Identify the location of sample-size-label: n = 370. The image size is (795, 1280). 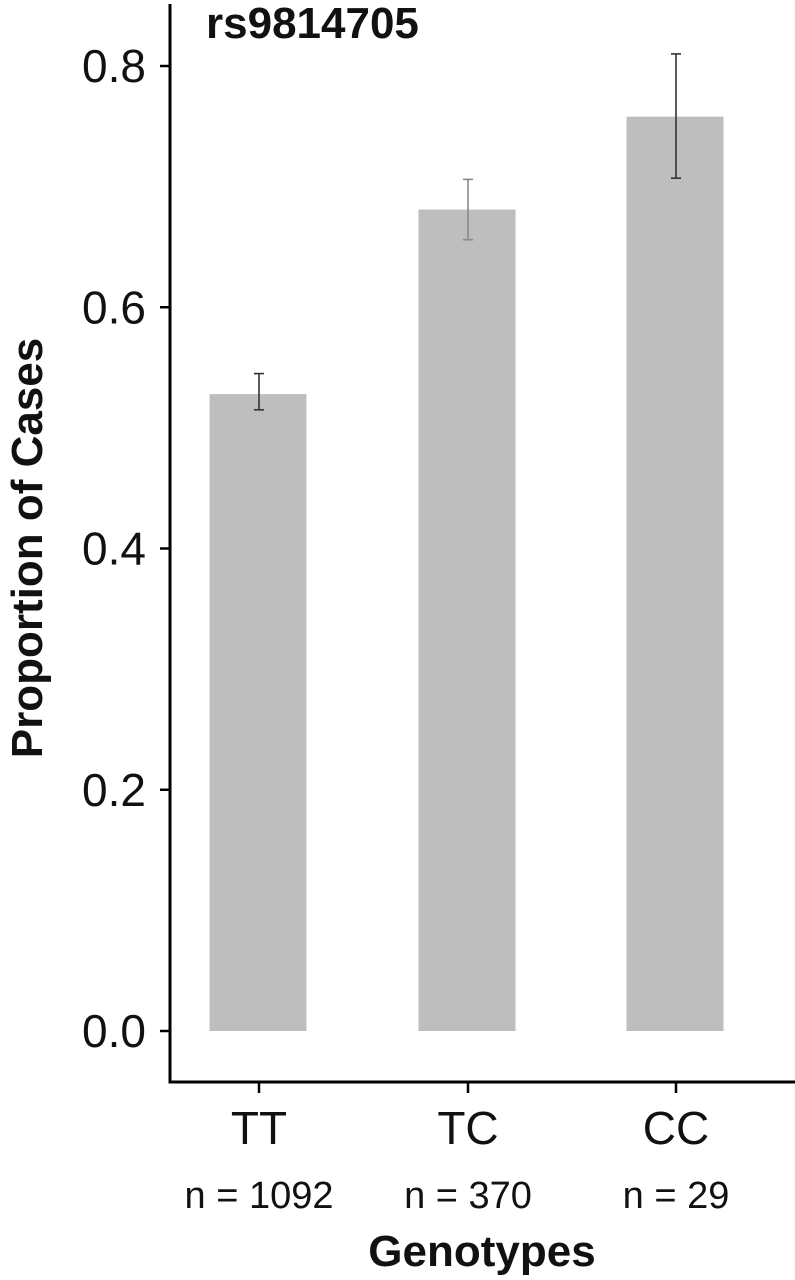
(468, 1196).